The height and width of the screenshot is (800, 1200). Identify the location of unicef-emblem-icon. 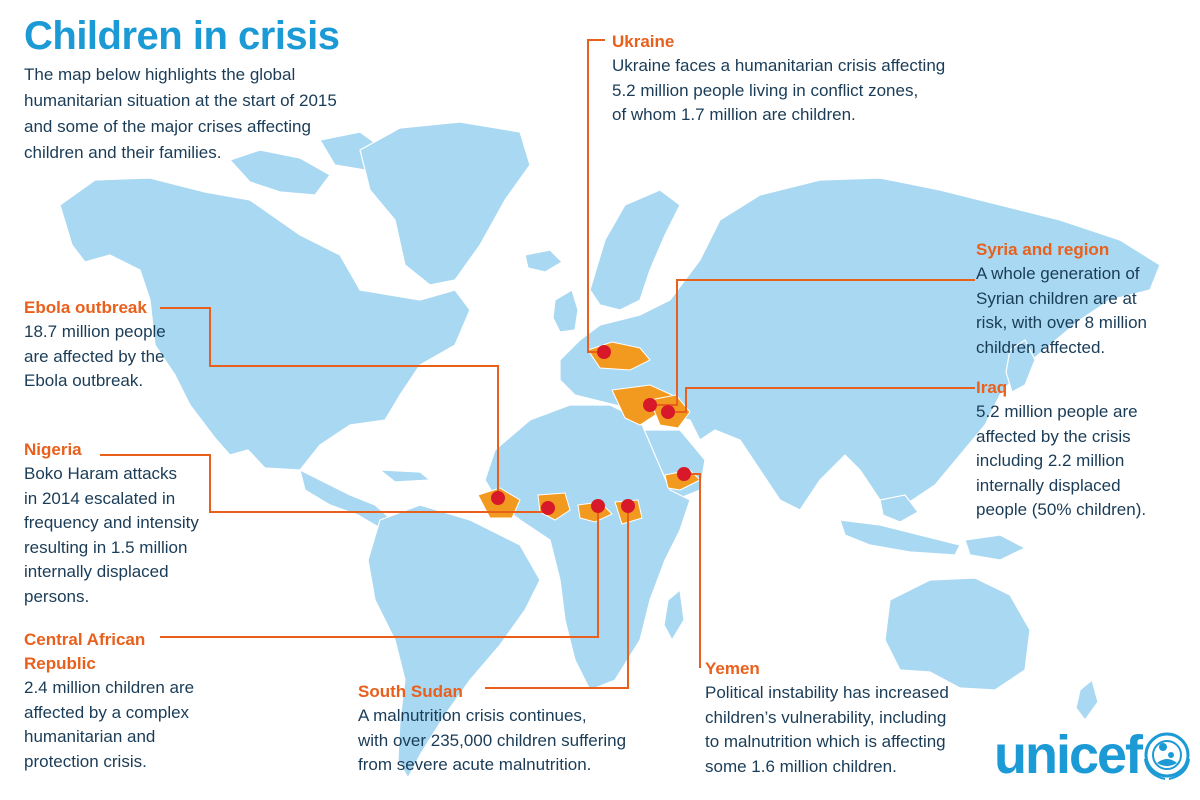
(1167, 756).